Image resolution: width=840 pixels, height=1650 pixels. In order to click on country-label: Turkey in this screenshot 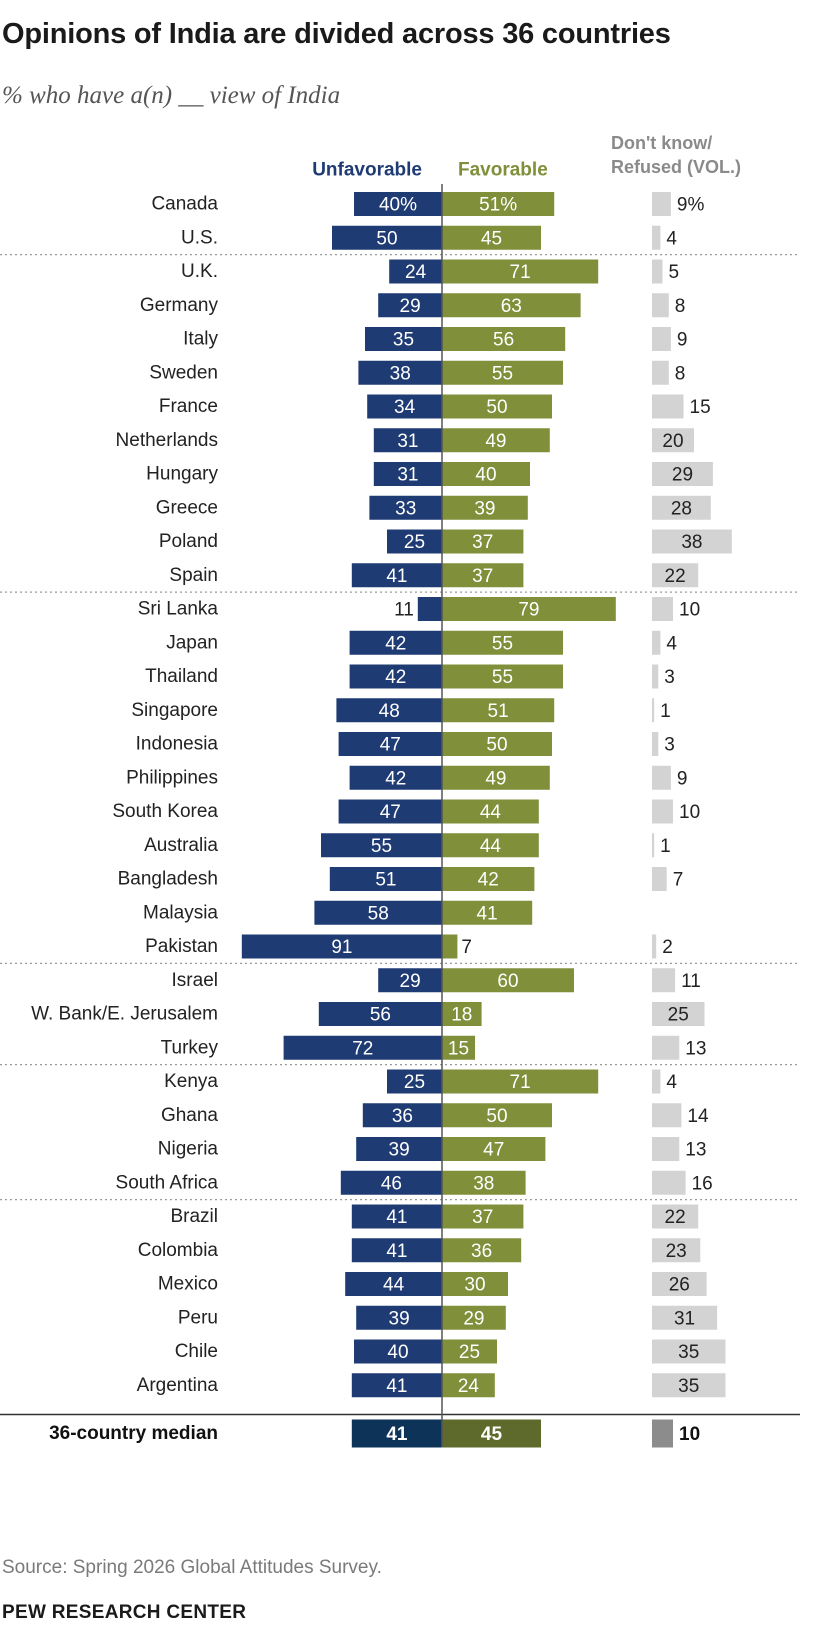, I will do `click(190, 1047)`.